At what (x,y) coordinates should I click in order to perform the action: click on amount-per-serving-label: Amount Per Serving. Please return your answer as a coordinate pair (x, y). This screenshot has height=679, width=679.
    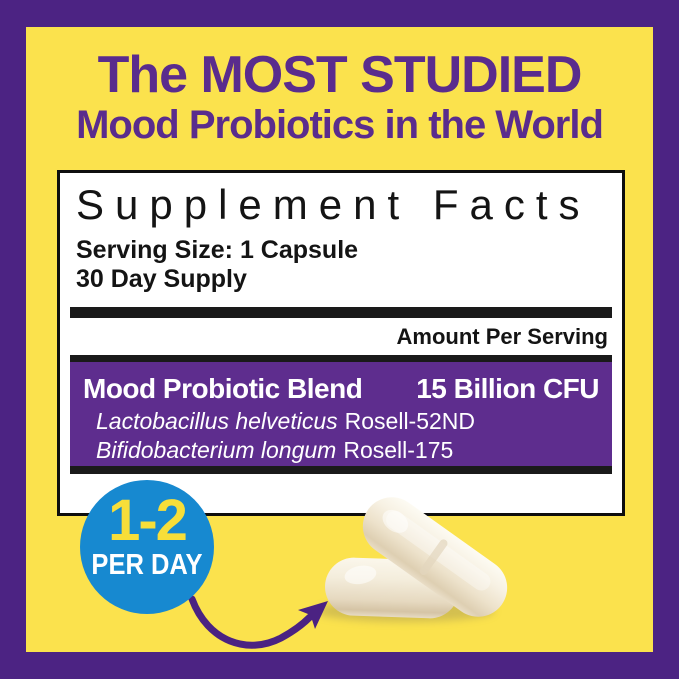
    Looking at the image, I should click on (502, 336).